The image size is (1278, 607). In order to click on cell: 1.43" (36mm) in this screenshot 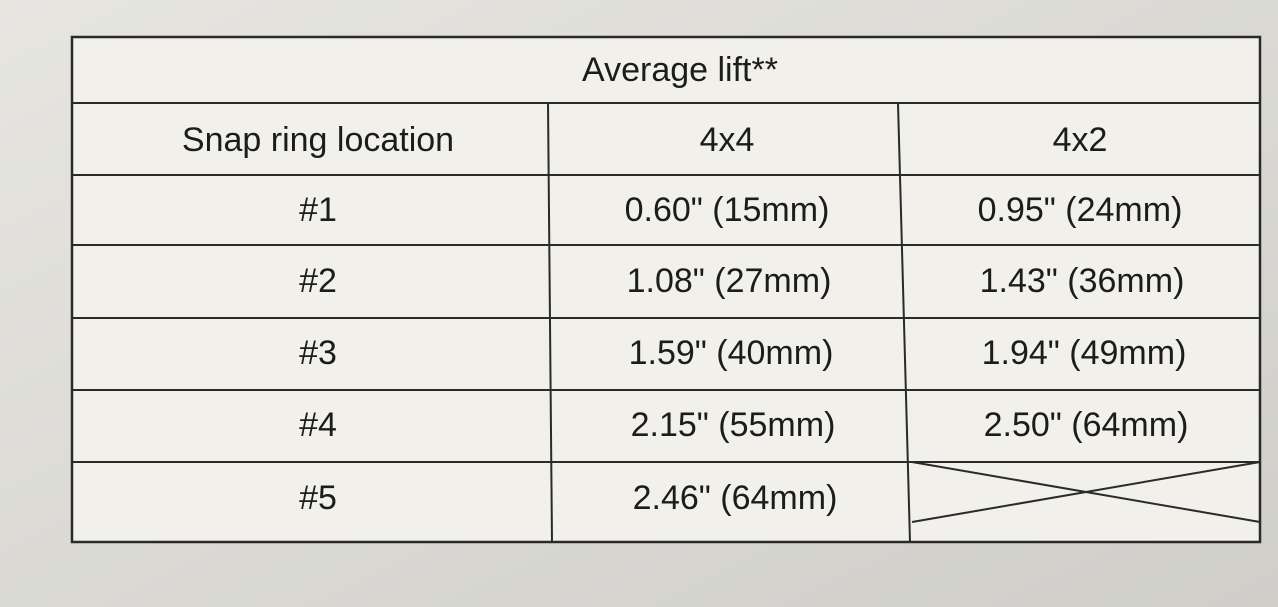, I will do `click(1082, 281)`.